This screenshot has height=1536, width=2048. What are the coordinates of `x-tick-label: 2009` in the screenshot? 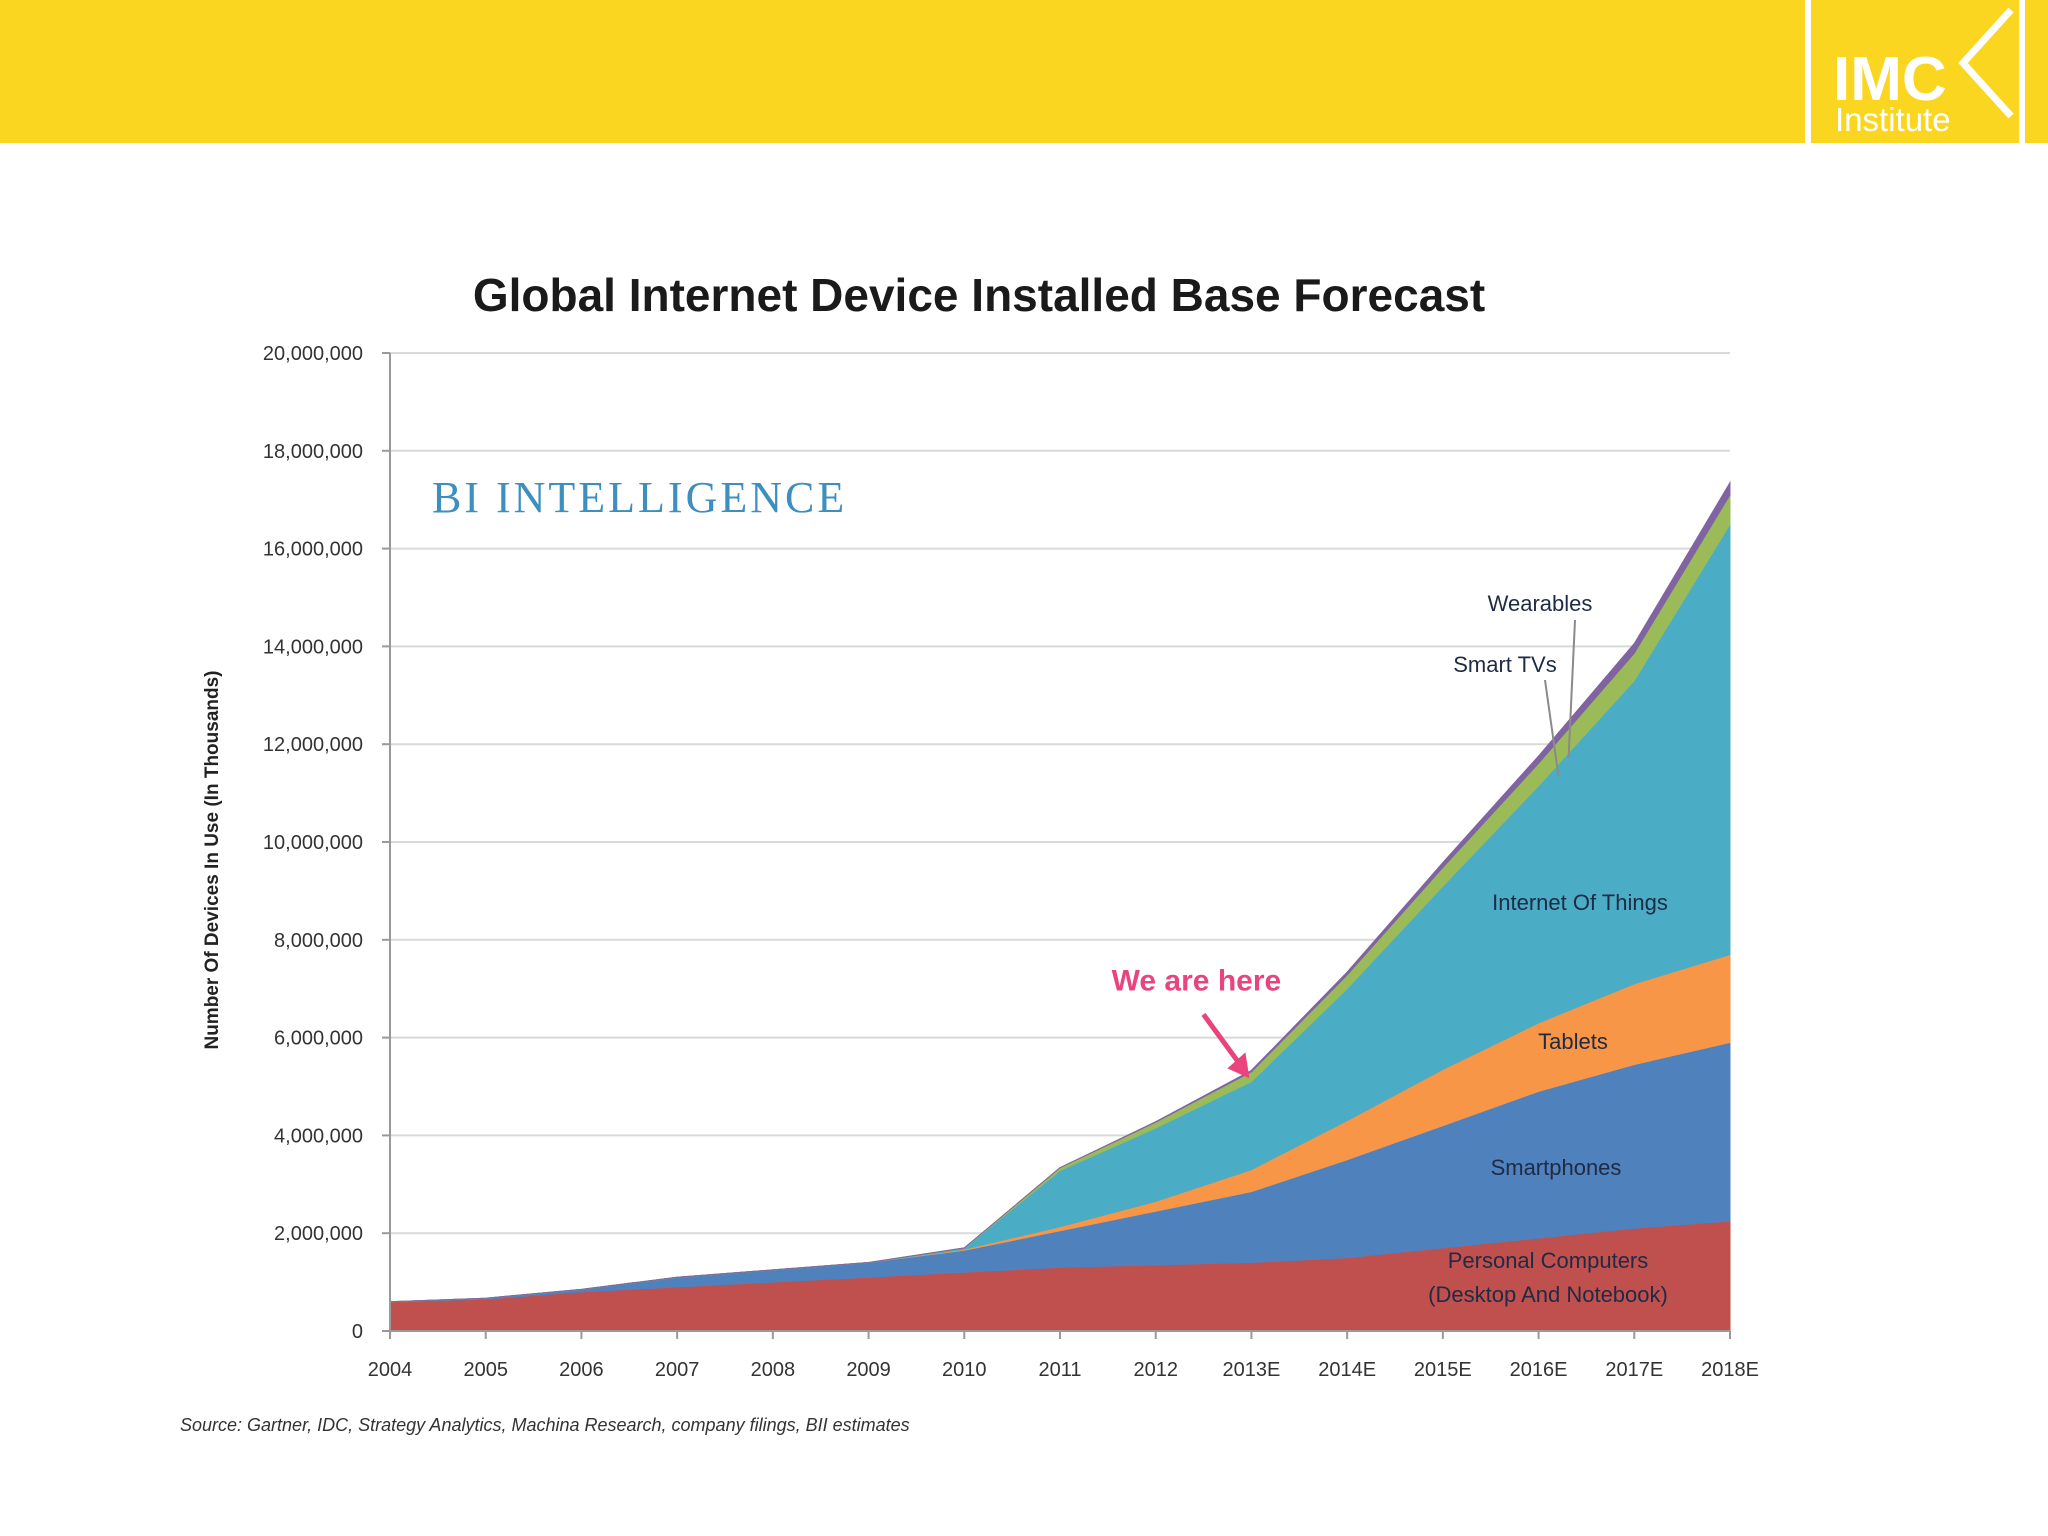 It's located at (868, 1370).